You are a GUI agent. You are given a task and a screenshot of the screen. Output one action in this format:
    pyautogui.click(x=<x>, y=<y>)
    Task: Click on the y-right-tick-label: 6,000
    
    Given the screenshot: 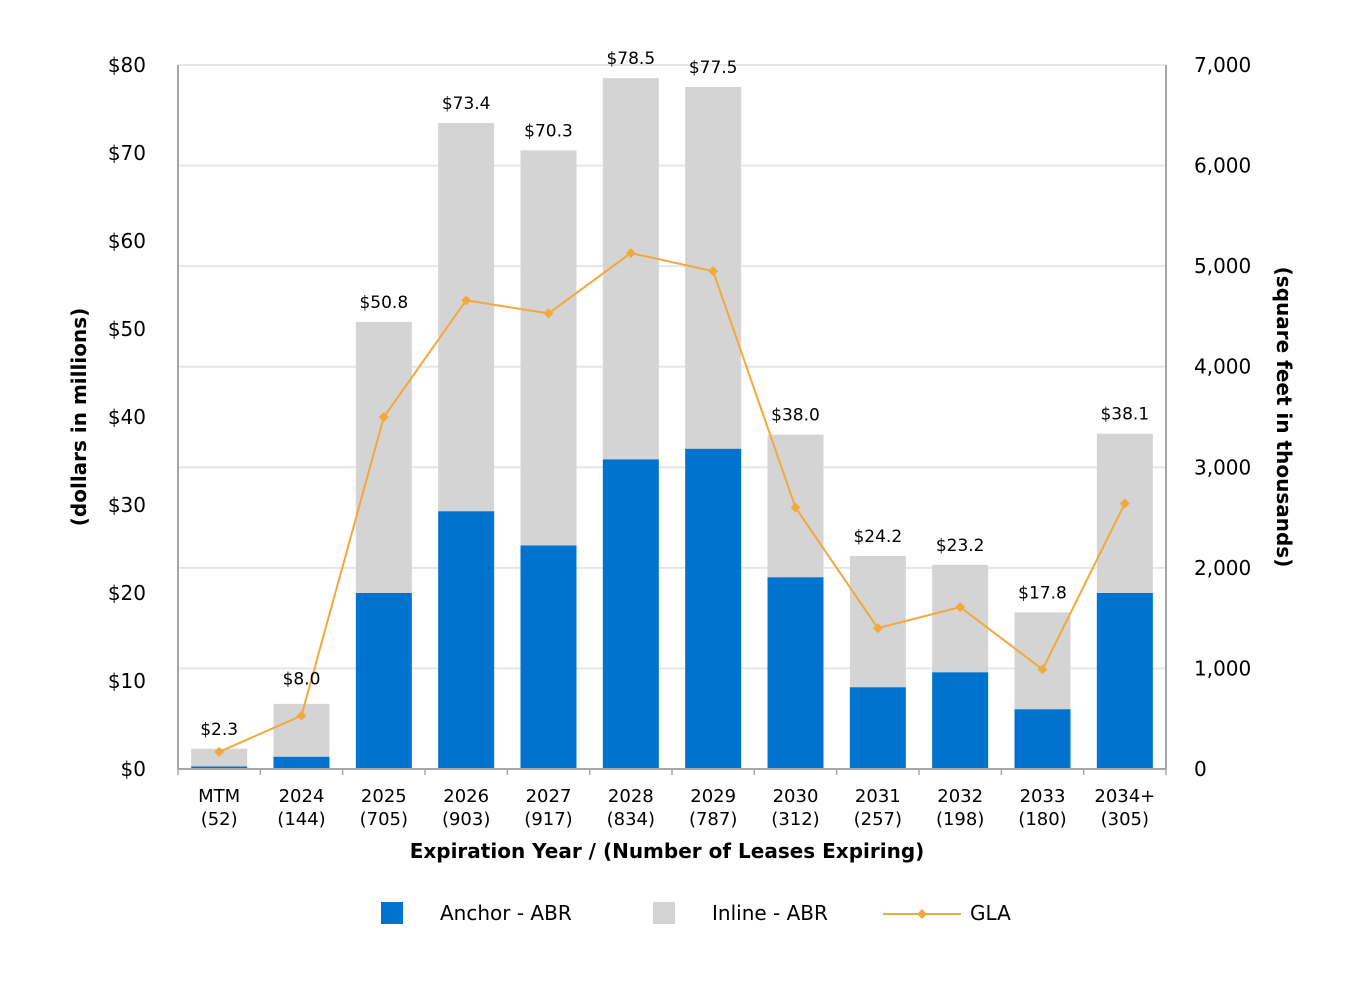 What is the action you would take?
    pyautogui.click(x=1222, y=166)
    